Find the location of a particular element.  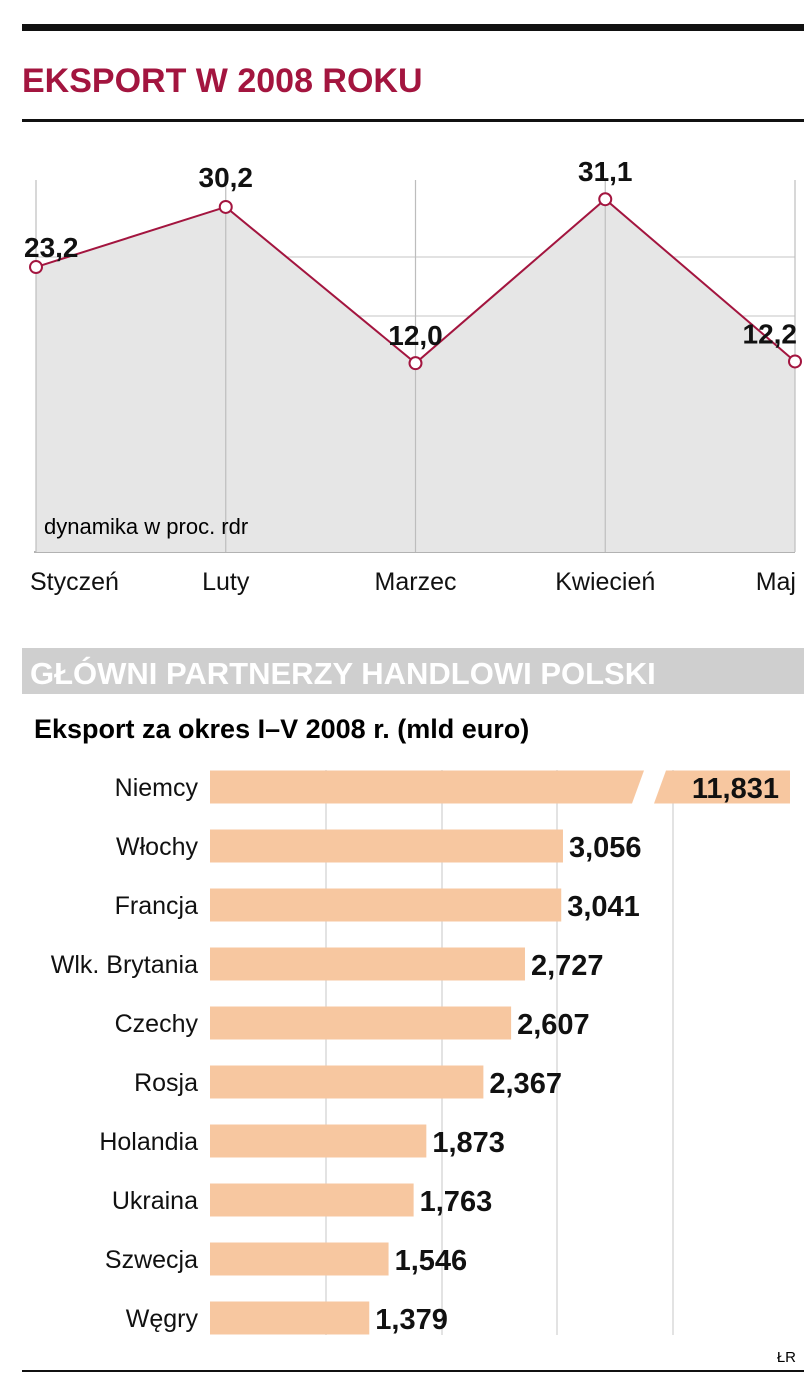

x-tick-label: Luty is located at coordinates (226, 582).